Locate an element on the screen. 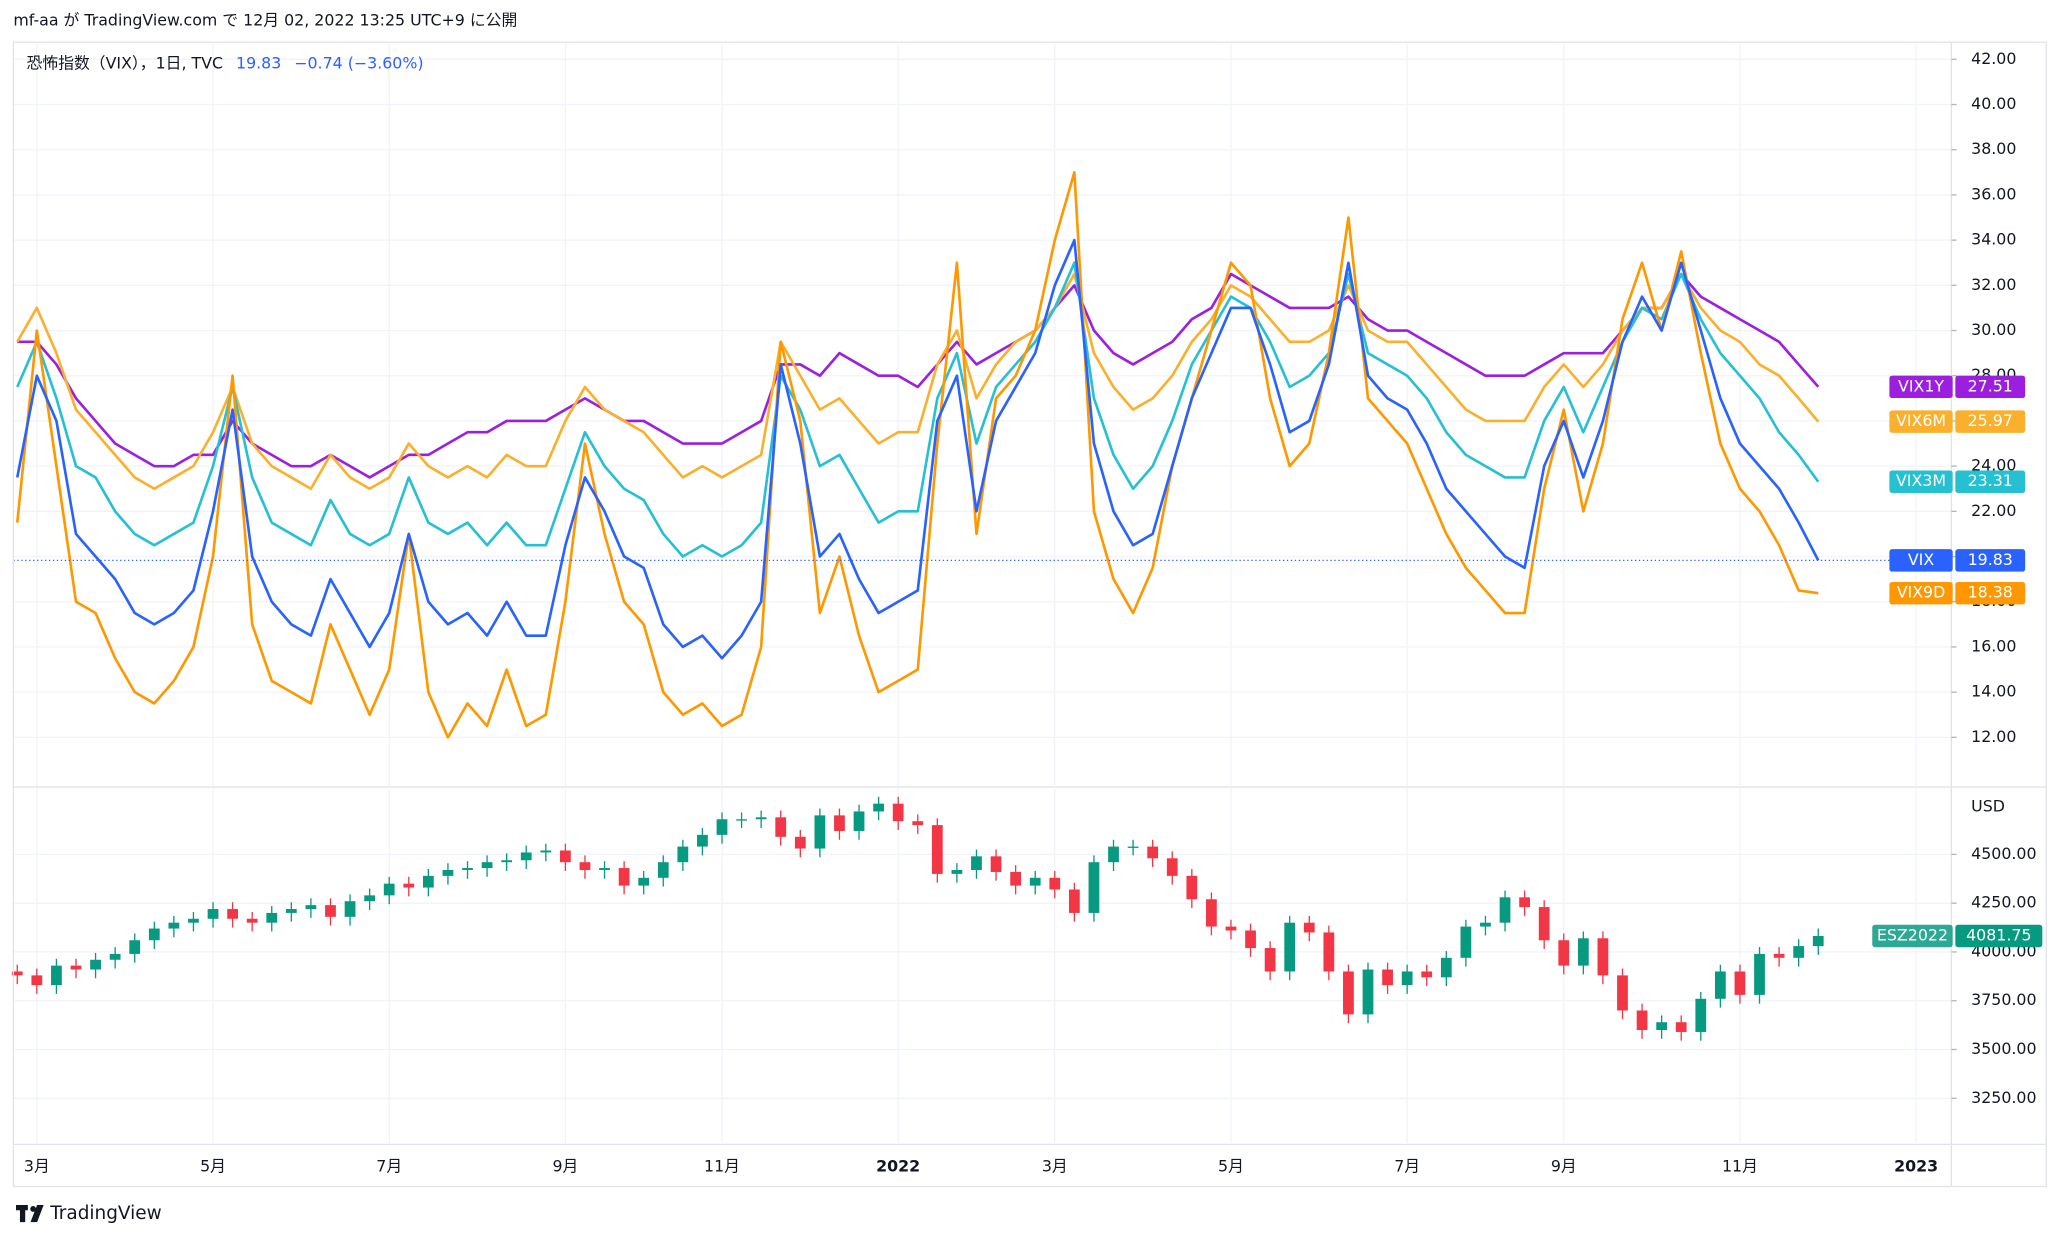  y-tick-label: 22.00 is located at coordinates (1993, 510).